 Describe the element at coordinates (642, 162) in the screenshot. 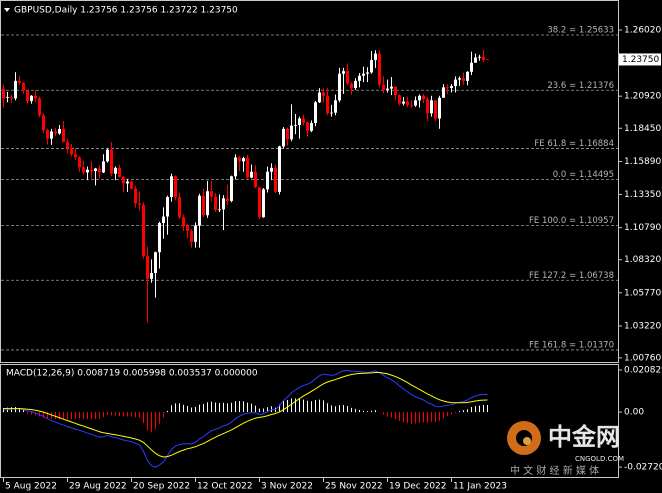

I see `y-tick-label: 1.15890` at that location.